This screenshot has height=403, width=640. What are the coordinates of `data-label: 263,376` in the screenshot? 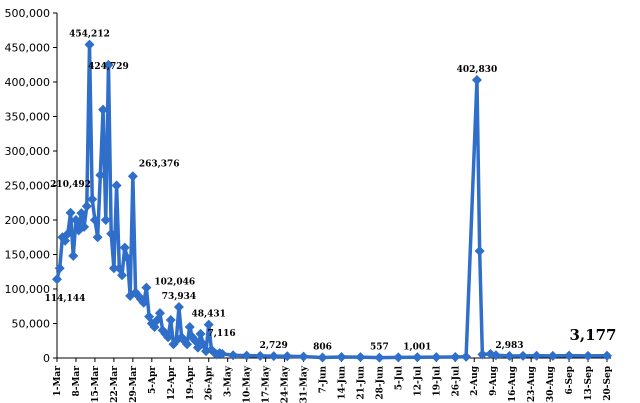 It's located at (159, 164).